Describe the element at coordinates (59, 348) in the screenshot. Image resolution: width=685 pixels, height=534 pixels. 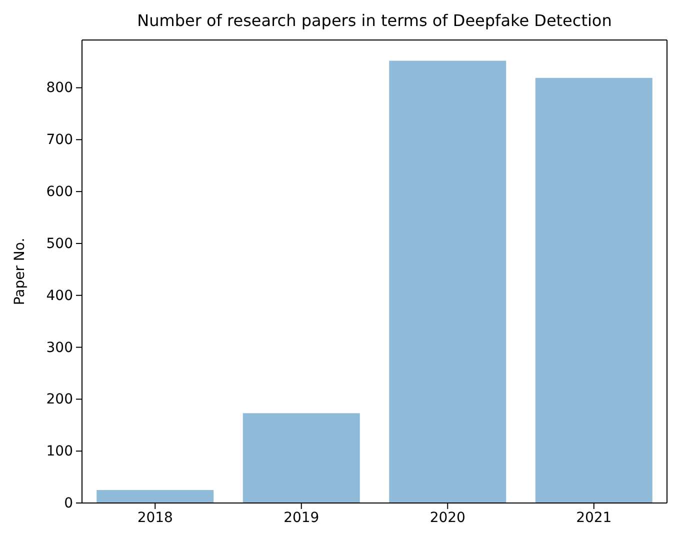
I see `y-tick-label: 300` at that location.